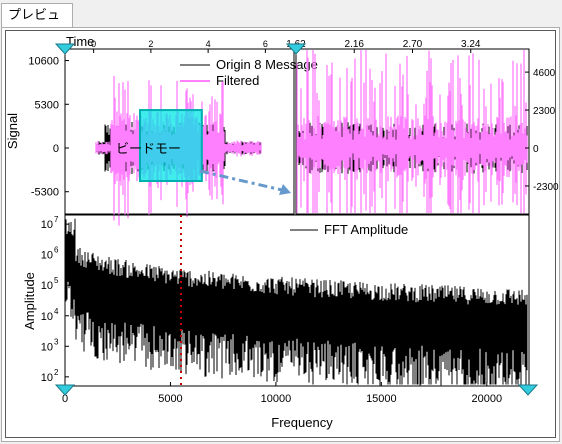 The height and width of the screenshot is (444, 562). What do you see at coordinates (65, 390) in the screenshot?
I see `zoom-handle-bottom-left-icon` at bounding box center [65, 390].